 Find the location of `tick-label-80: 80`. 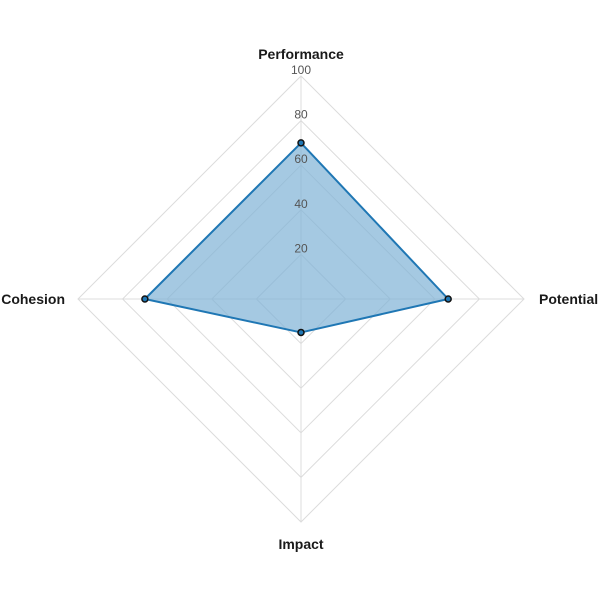

tick-label-80: 80 is located at coordinates (301, 115).